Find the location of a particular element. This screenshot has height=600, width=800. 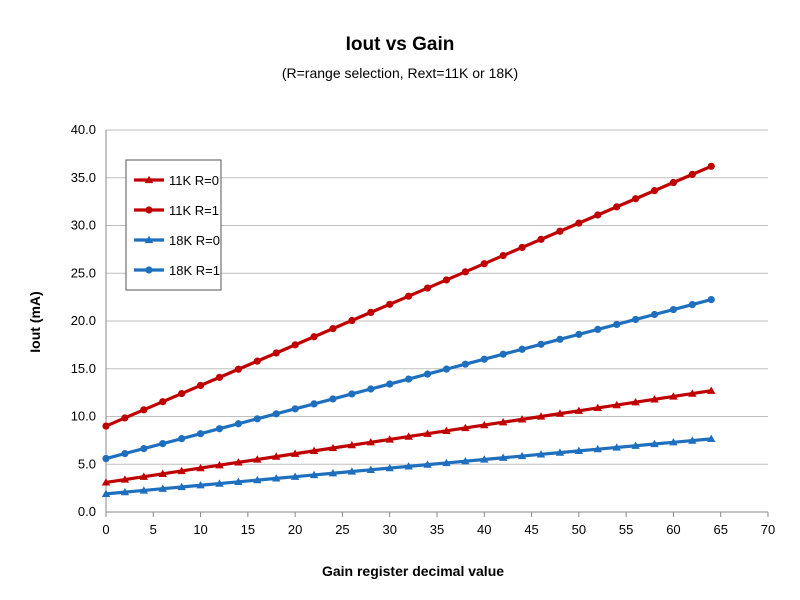

y-tick-label: 35.0 is located at coordinates (83, 177).